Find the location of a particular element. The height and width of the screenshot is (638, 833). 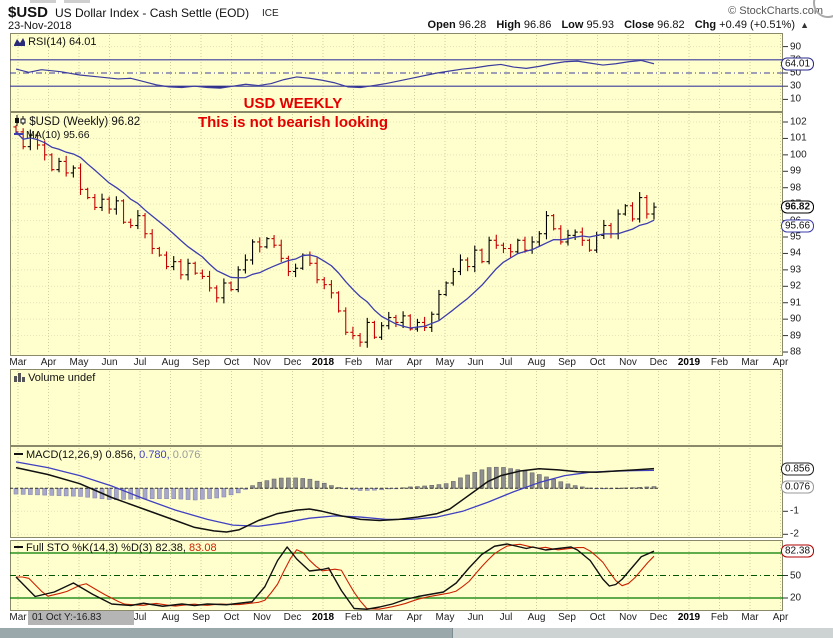

sto-legend: Full STO %K(14,3) %D(3) 82.38, 83.08 is located at coordinates (115, 548).